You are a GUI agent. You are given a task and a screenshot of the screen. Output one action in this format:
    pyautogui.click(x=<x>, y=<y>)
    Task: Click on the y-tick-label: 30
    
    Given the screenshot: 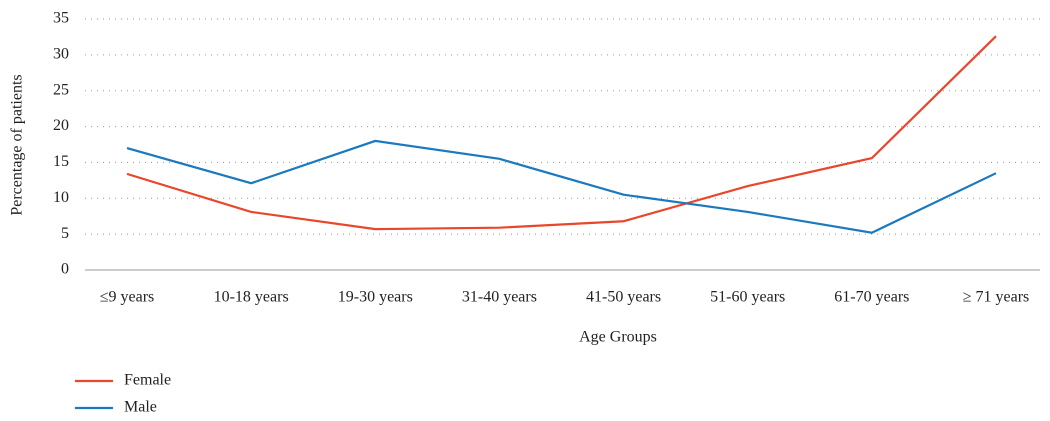 What is the action you would take?
    pyautogui.click(x=61, y=54)
    